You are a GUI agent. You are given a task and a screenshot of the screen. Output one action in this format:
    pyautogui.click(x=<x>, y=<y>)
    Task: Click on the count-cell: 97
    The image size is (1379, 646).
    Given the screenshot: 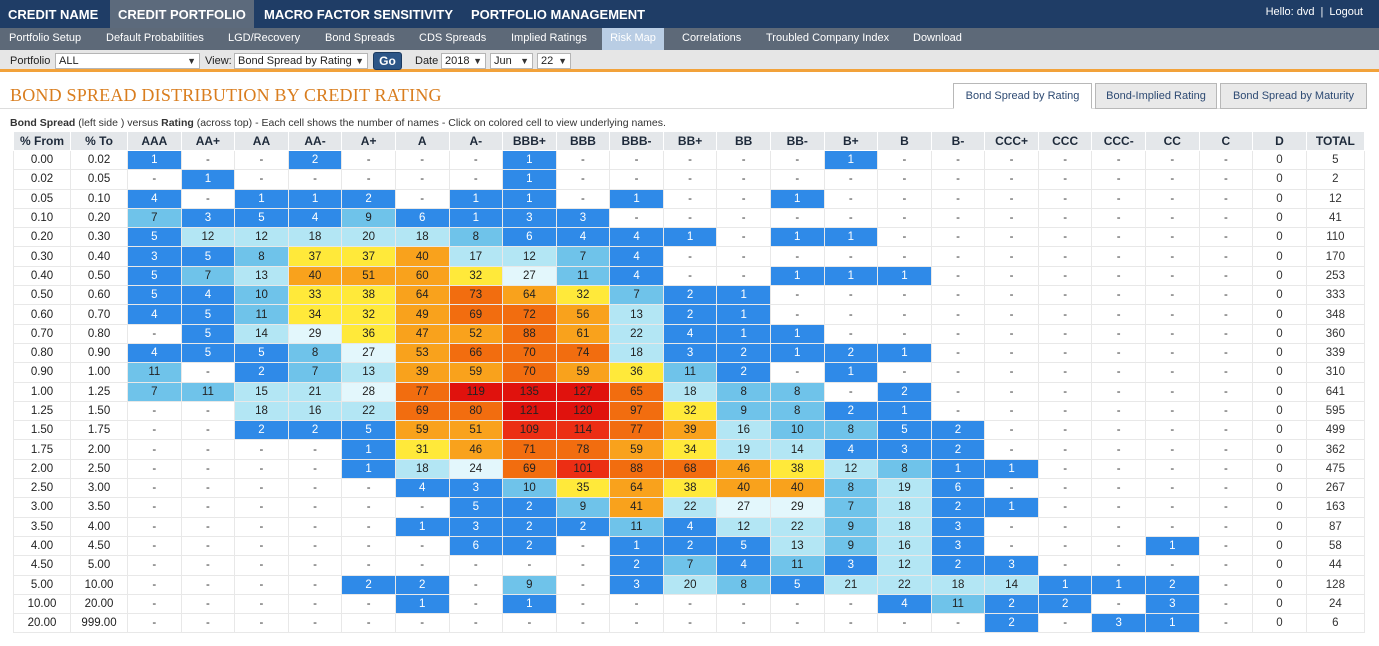 What is the action you would take?
    pyautogui.click(x=636, y=411)
    